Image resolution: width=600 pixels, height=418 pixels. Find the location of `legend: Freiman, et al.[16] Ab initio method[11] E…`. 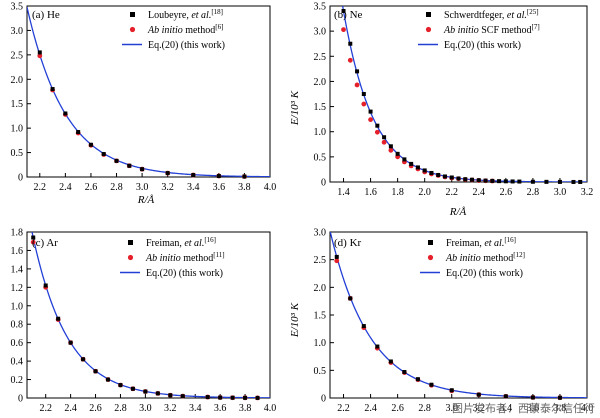

legend: Freiman, et al.[16] Ab initio method[11] E… is located at coordinates (172, 257).